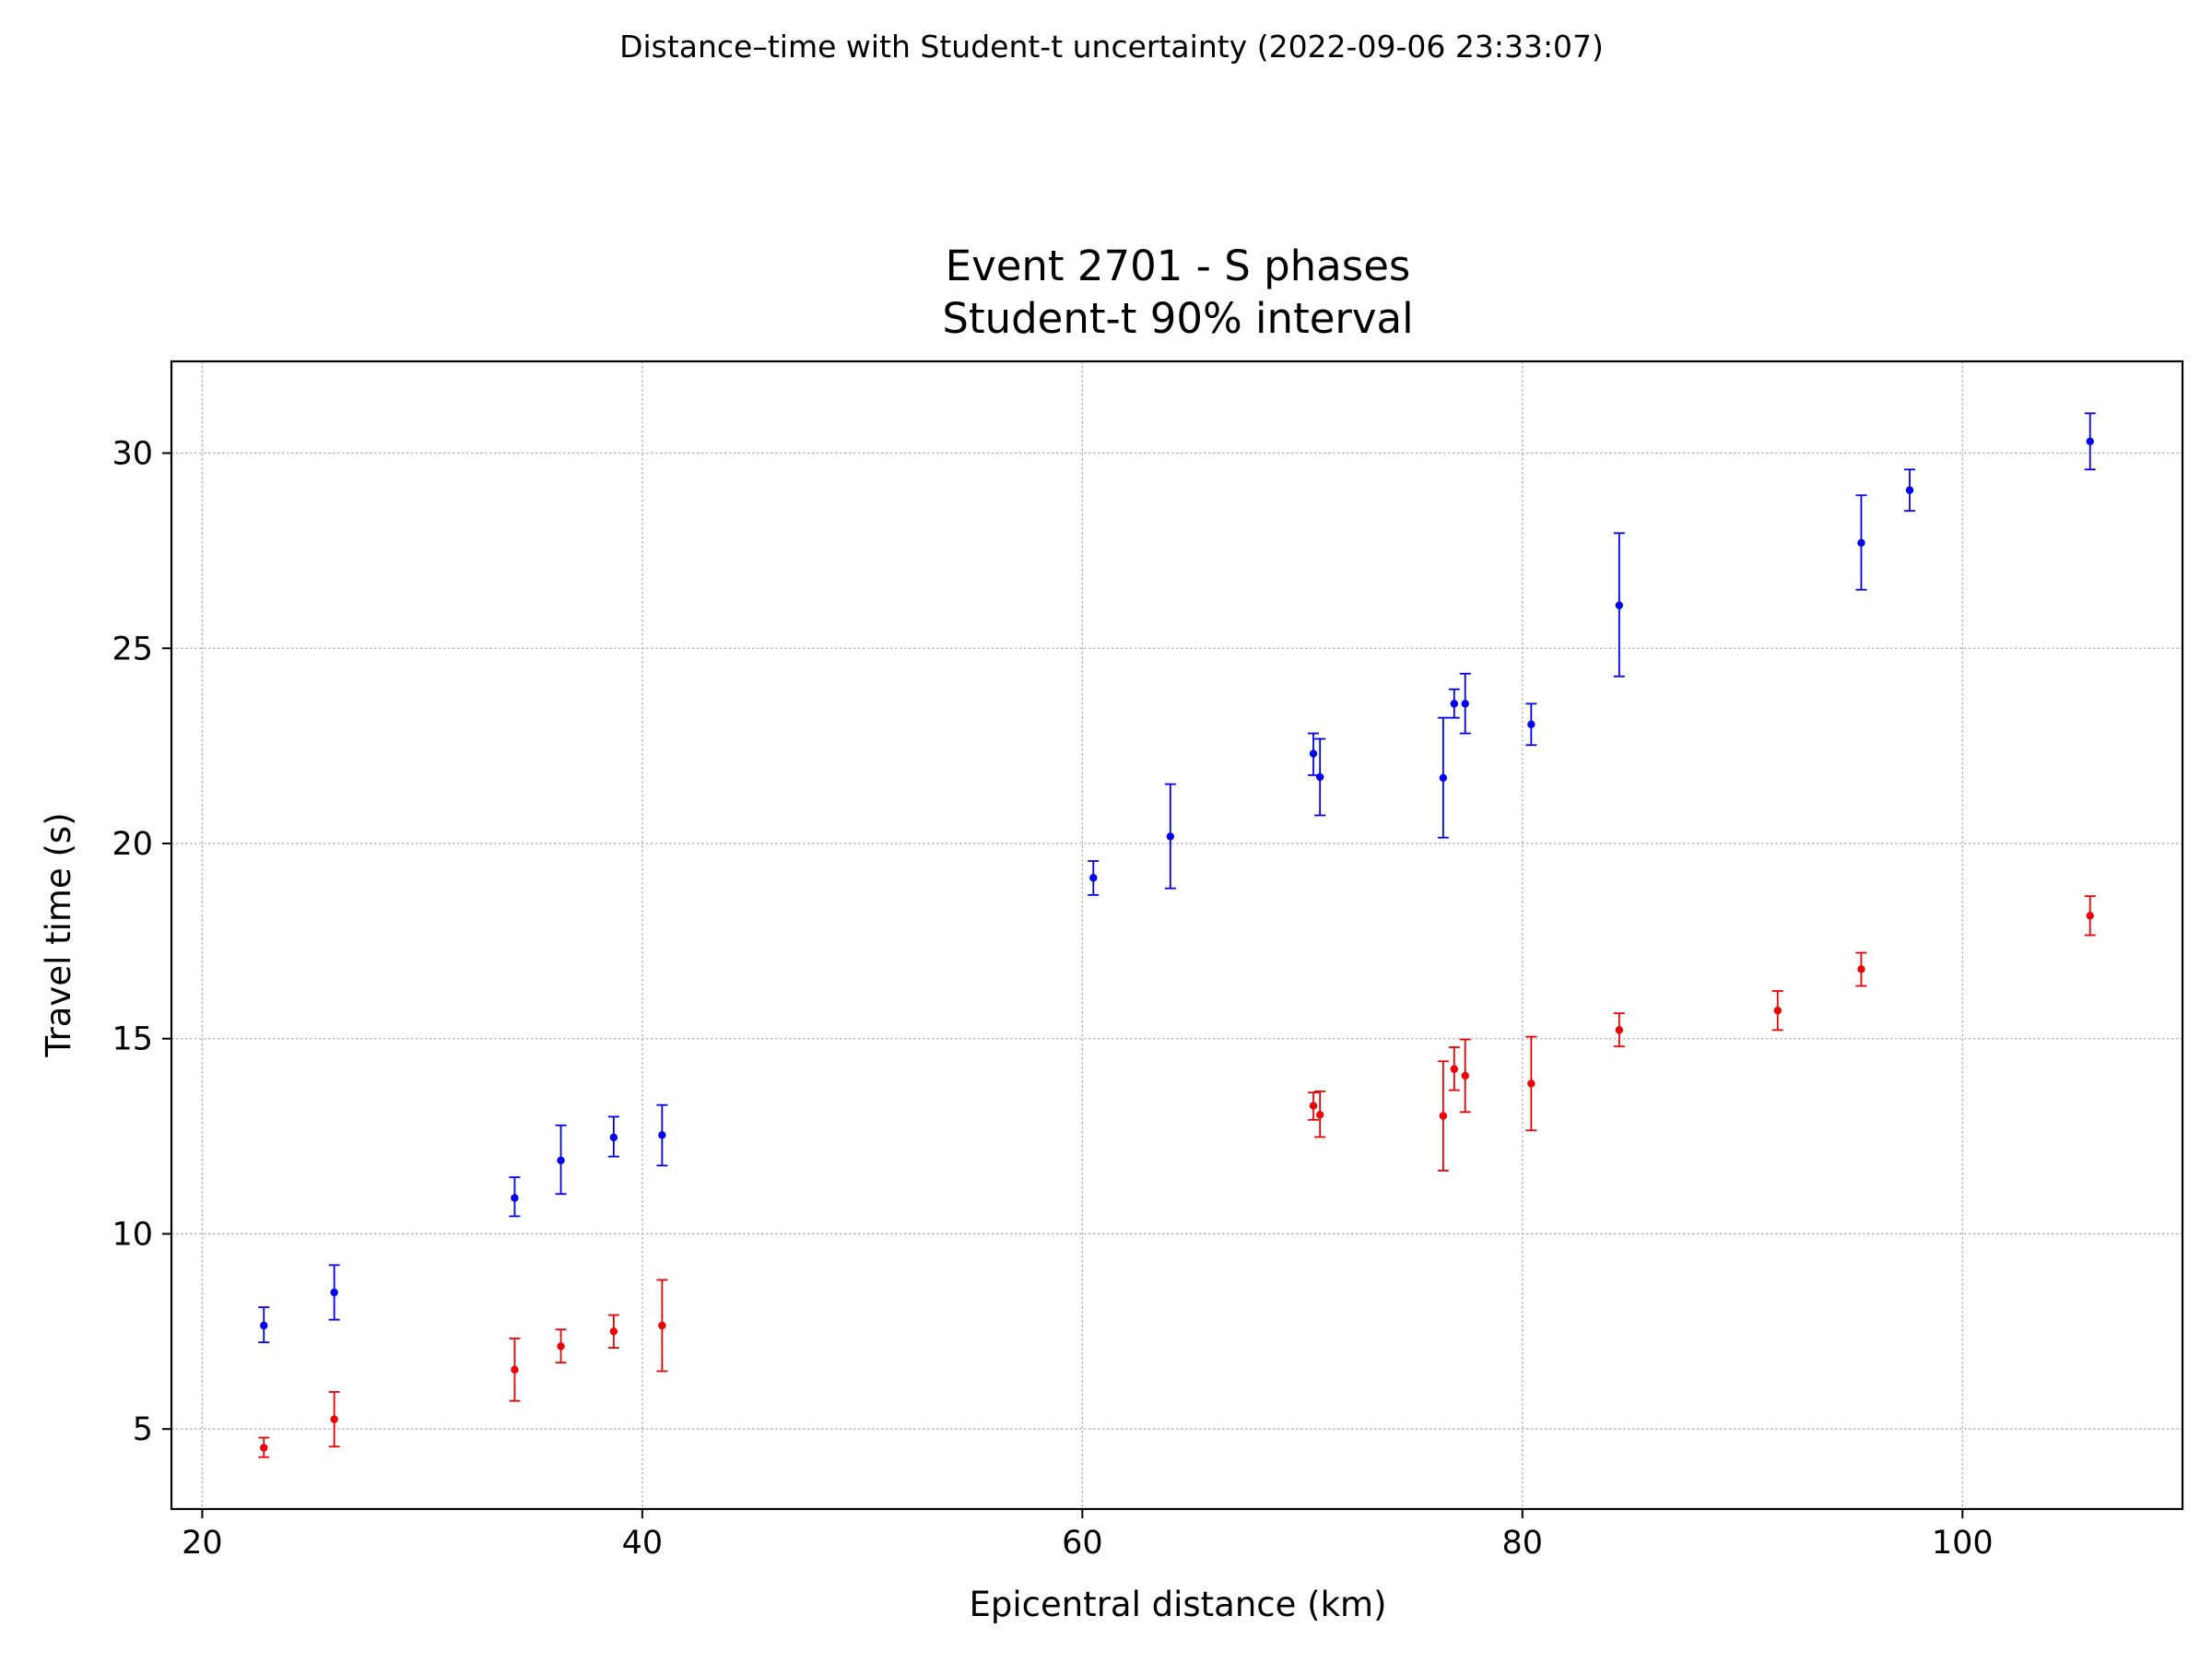 The image size is (2212, 1663). I want to click on y-tick-label: 15, so click(132, 1039).